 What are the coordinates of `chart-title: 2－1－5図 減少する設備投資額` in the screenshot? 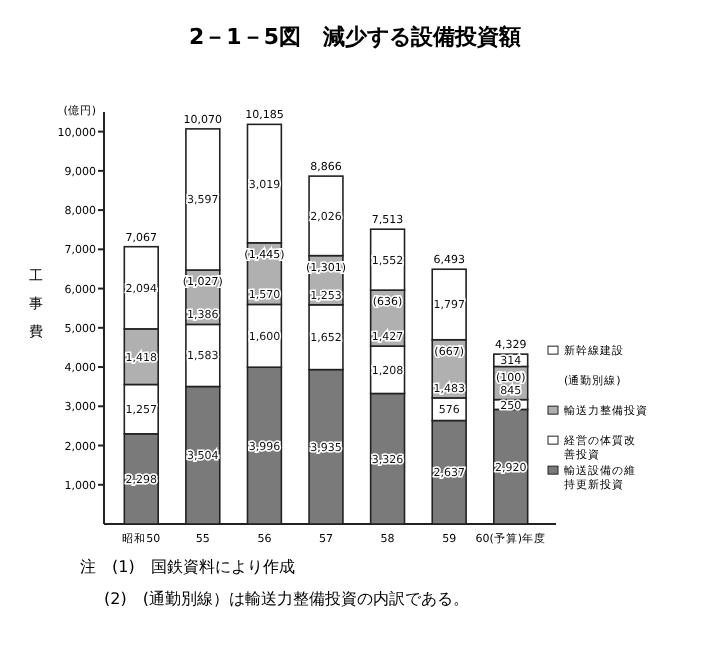 It's located at (355, 37).